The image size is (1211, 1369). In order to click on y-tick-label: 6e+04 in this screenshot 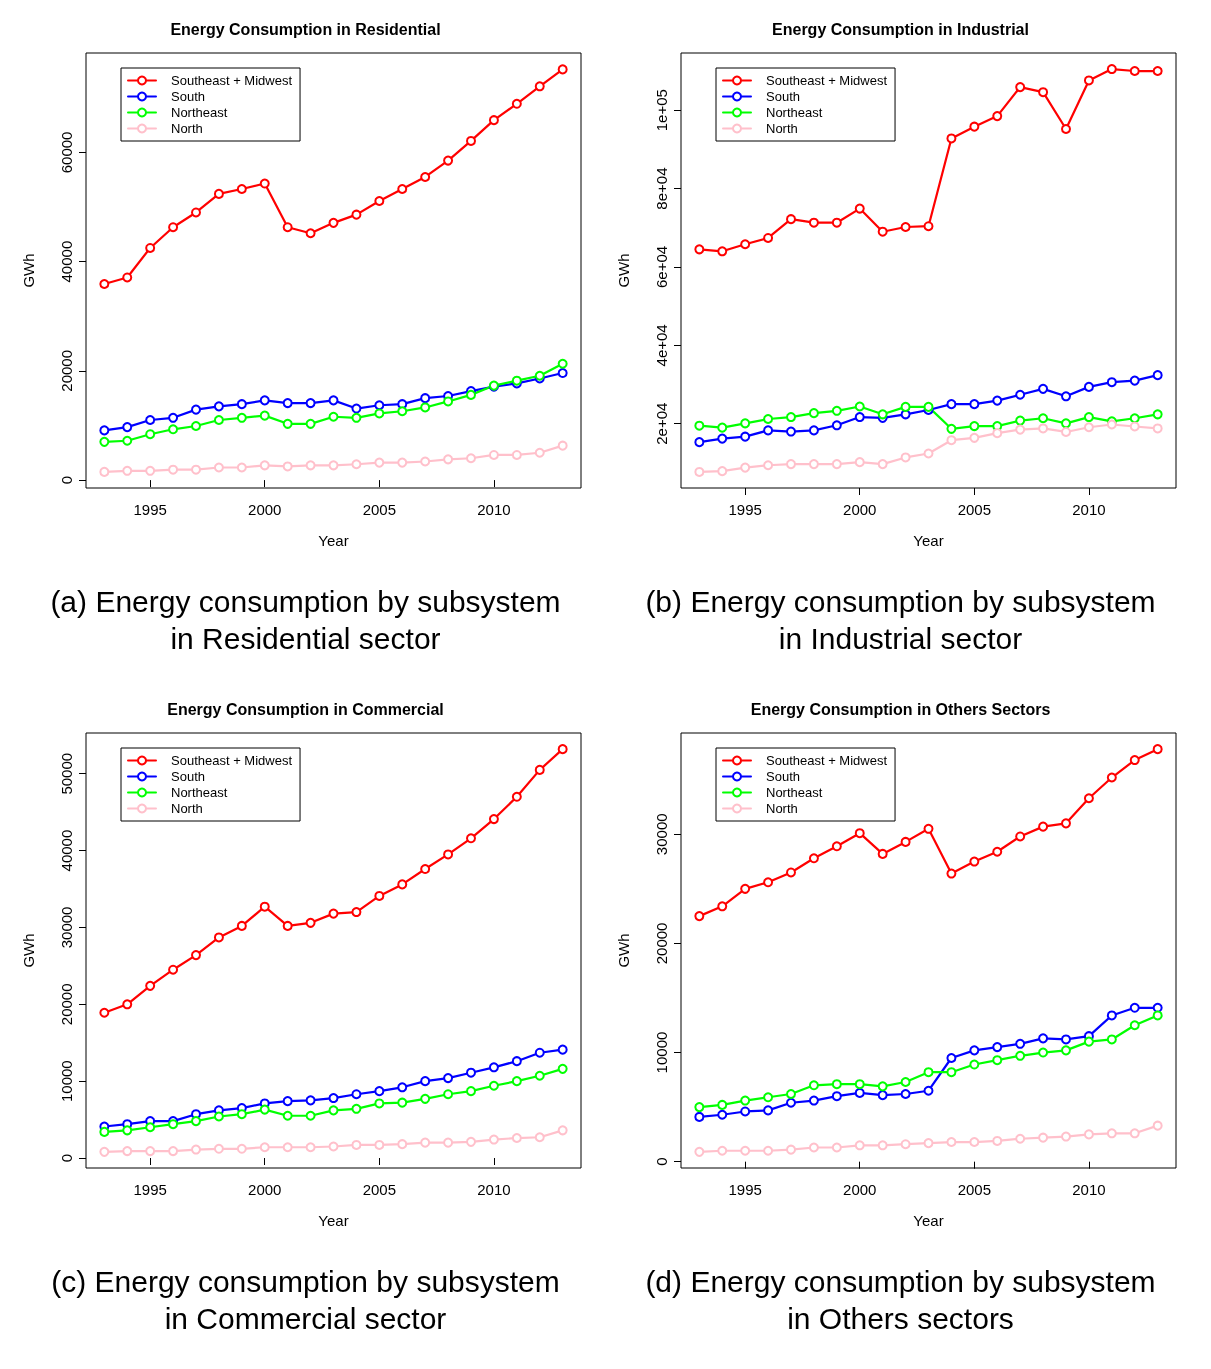, I will do `click(661, 267)`.